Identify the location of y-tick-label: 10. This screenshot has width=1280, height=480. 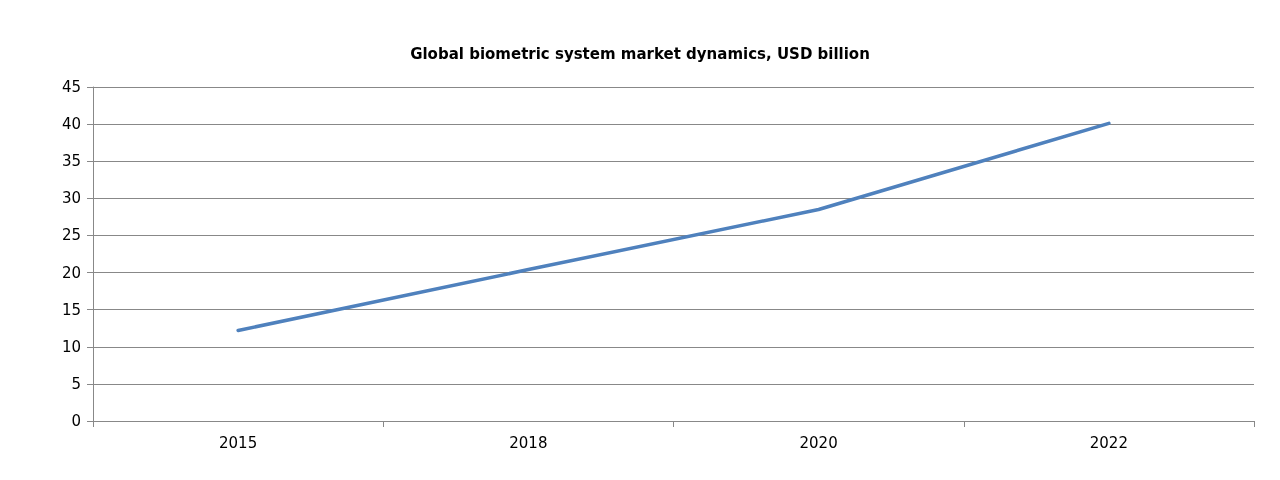
(71, 346).